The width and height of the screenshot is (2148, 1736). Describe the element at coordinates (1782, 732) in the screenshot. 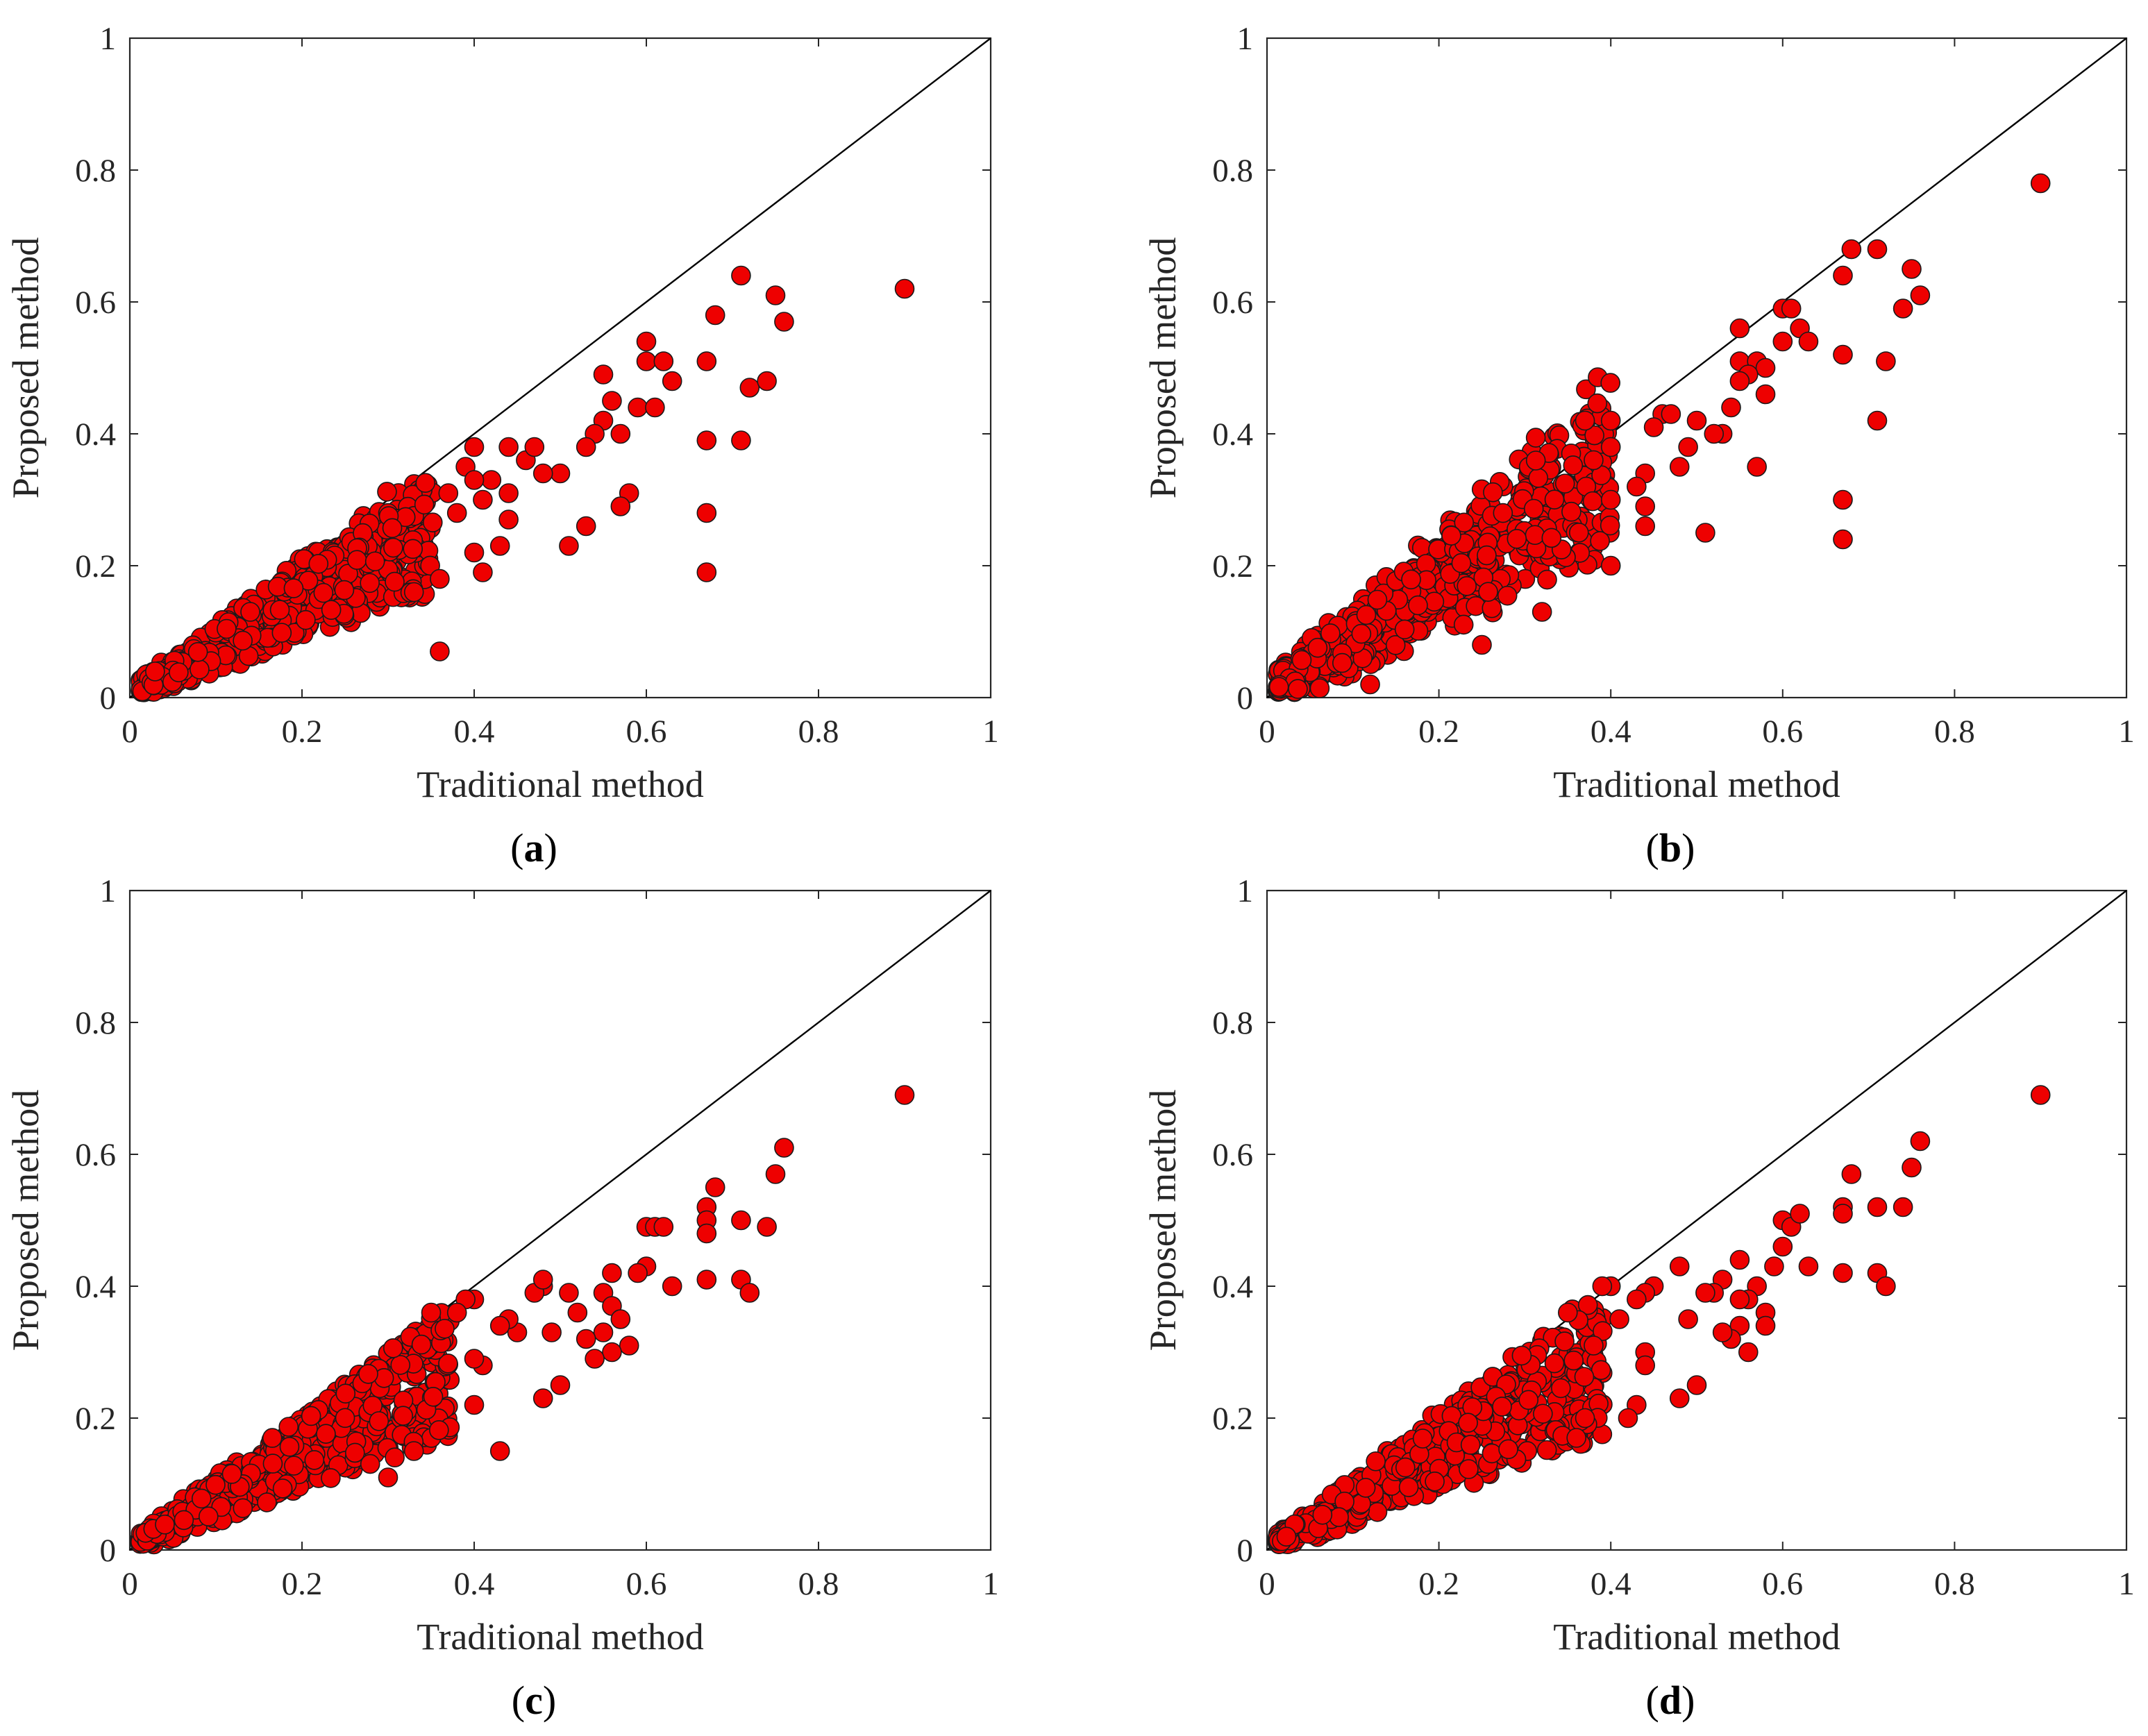

I see `x-tick-label: 0.6` at that location.